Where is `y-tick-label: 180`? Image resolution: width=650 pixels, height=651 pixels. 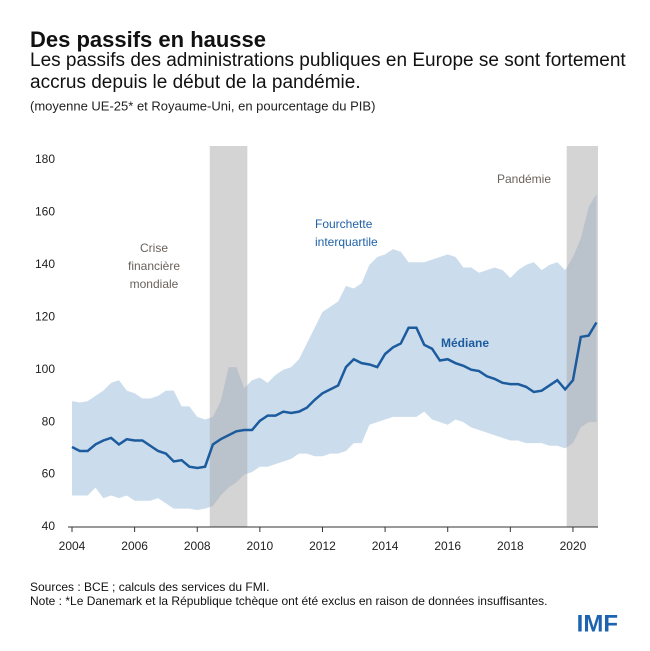 y-tick-label: 180 is located at coordinates (45, 159).